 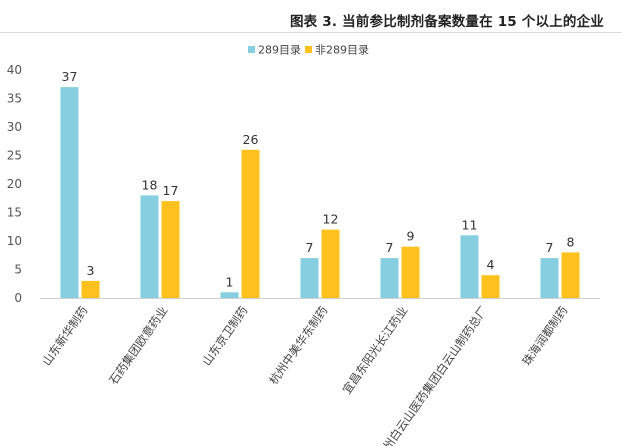 What do you see at coordinates (18, 298) in the screenshot?
I see `y-tick-label: 0` at bounding box center [18, 298].